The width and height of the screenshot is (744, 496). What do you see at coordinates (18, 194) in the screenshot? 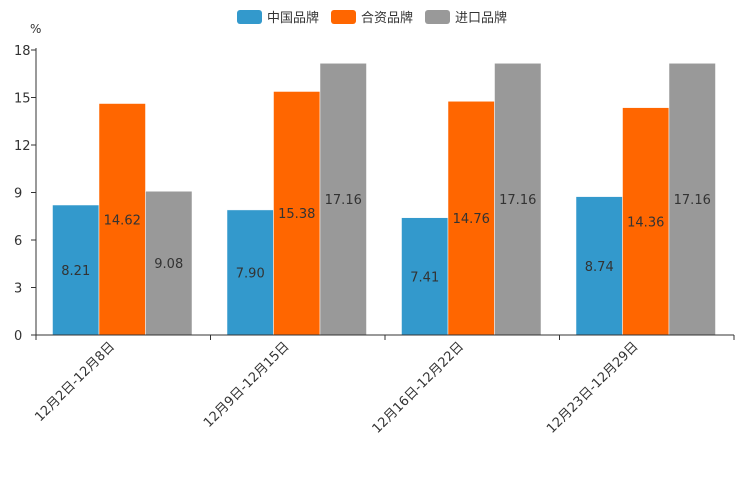
I see `y-tick-label: 9` at bounding box center [18, 194].